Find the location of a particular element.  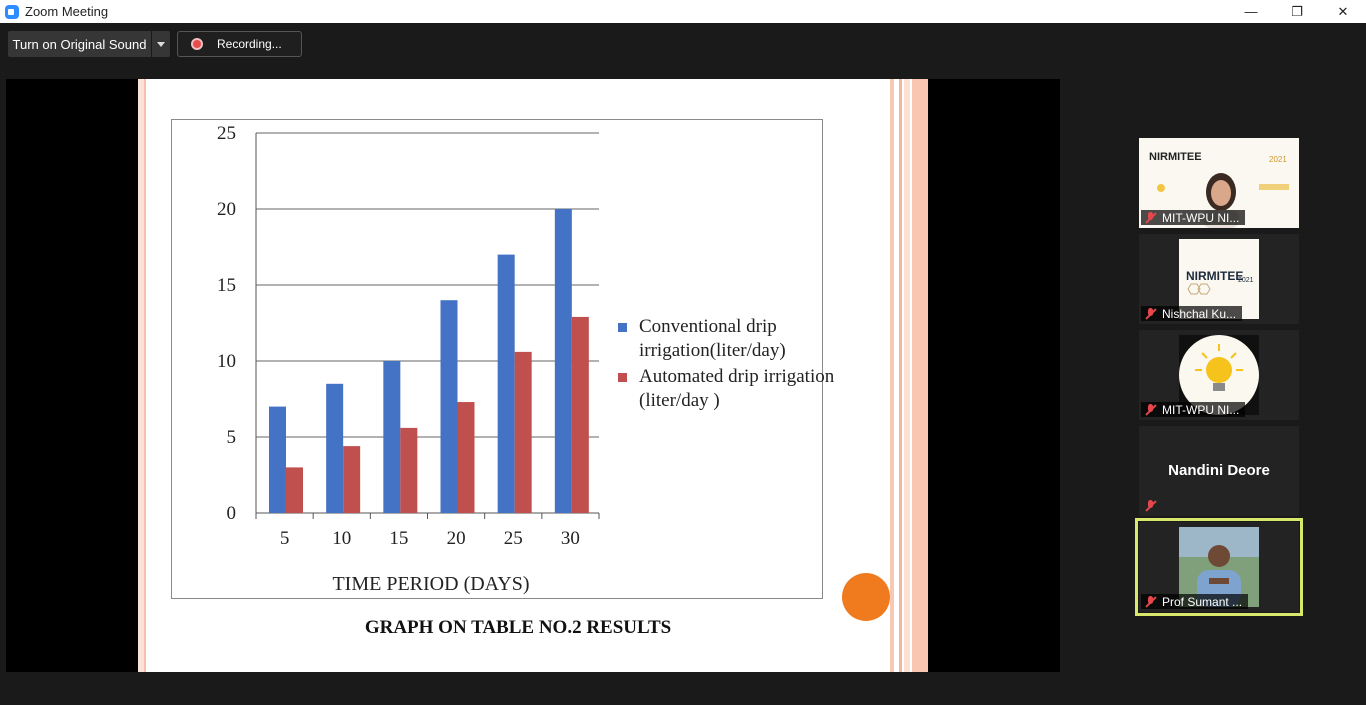

y-tick-label: 15 is located at coordinates (226, 285).